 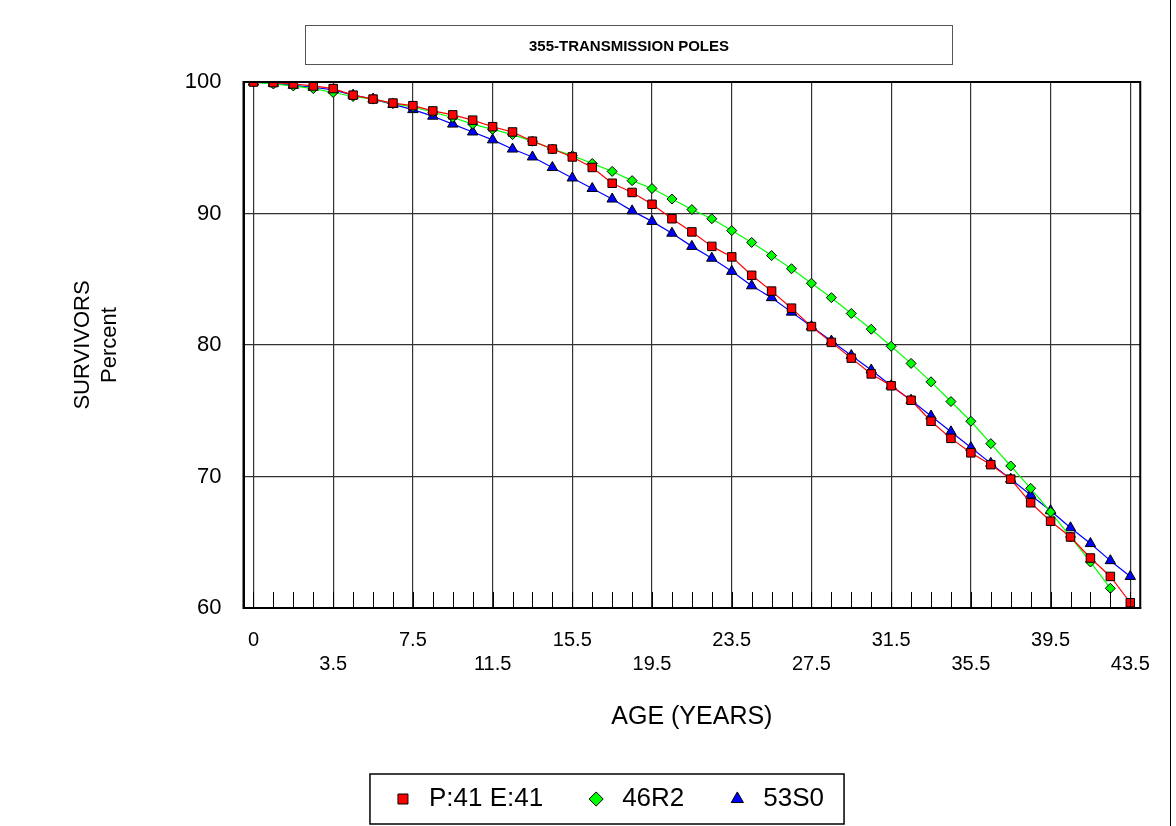 I want to click on y-axis-title: SURVIVORS Percent, so click(x=95, y=345).